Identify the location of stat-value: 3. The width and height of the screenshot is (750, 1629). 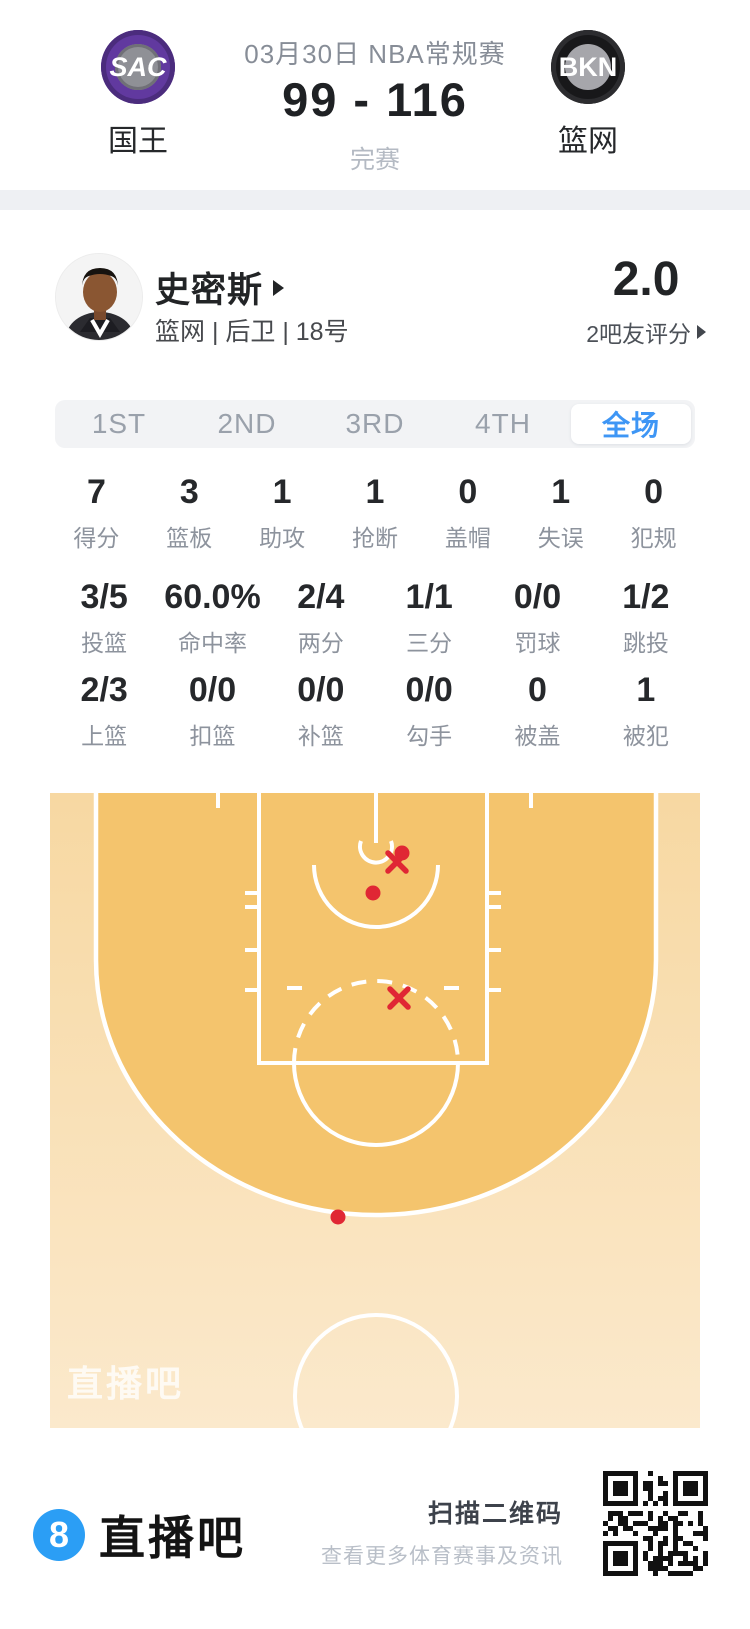
(189, 492).